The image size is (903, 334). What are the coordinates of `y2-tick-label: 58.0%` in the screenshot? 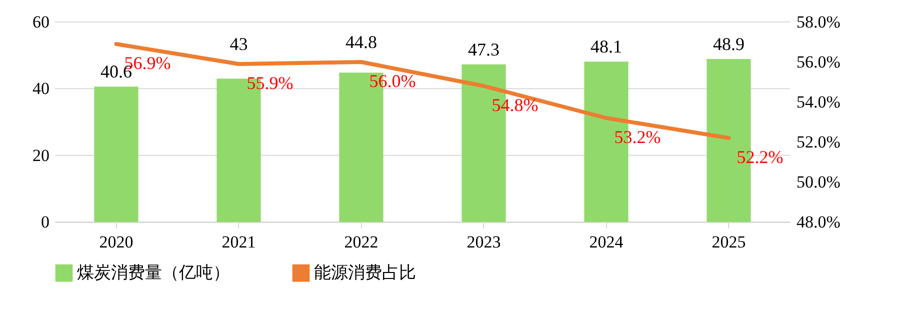 It's located at (818, 22).